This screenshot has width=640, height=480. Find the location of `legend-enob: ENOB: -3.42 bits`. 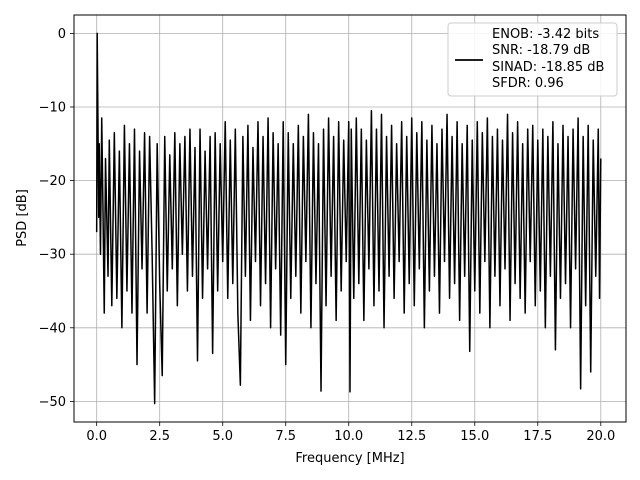

legend-enob: ENOB: -3.42 bits is located at coordinates (545, 34).